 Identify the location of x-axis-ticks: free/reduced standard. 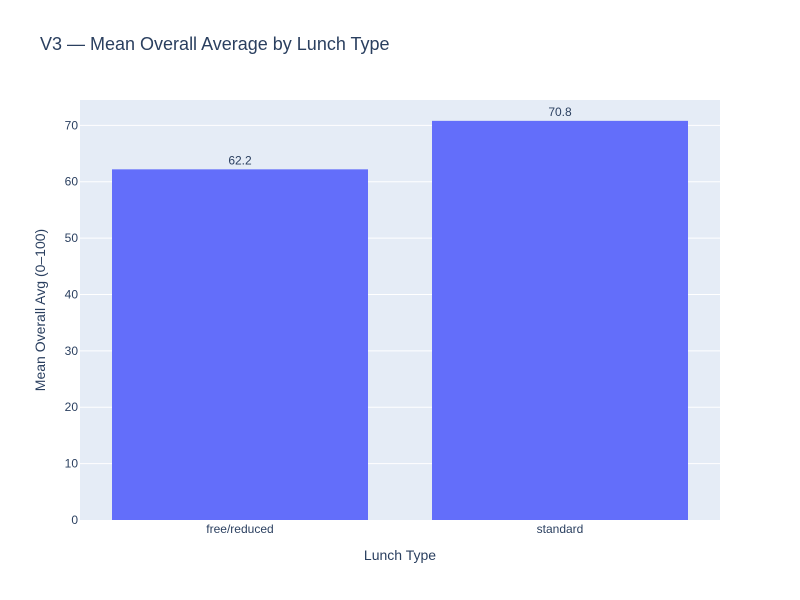
(394, 529).